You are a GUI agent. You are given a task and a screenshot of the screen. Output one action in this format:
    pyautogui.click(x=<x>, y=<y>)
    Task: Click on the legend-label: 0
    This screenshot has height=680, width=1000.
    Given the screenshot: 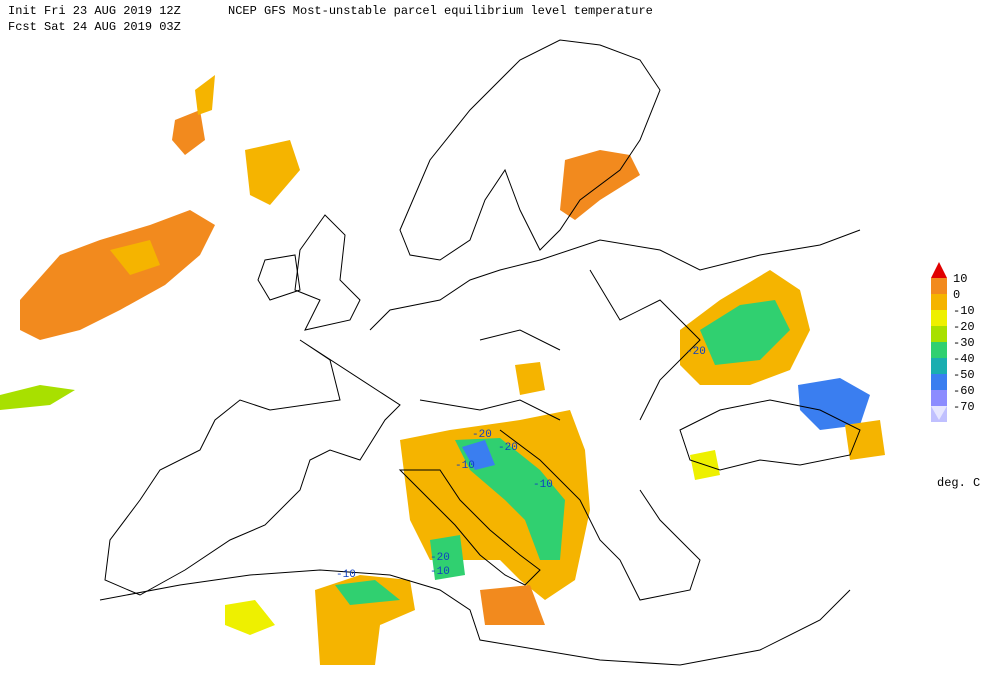 What is the action you would take?
    pyautogui.click(x=956, y=295)
    